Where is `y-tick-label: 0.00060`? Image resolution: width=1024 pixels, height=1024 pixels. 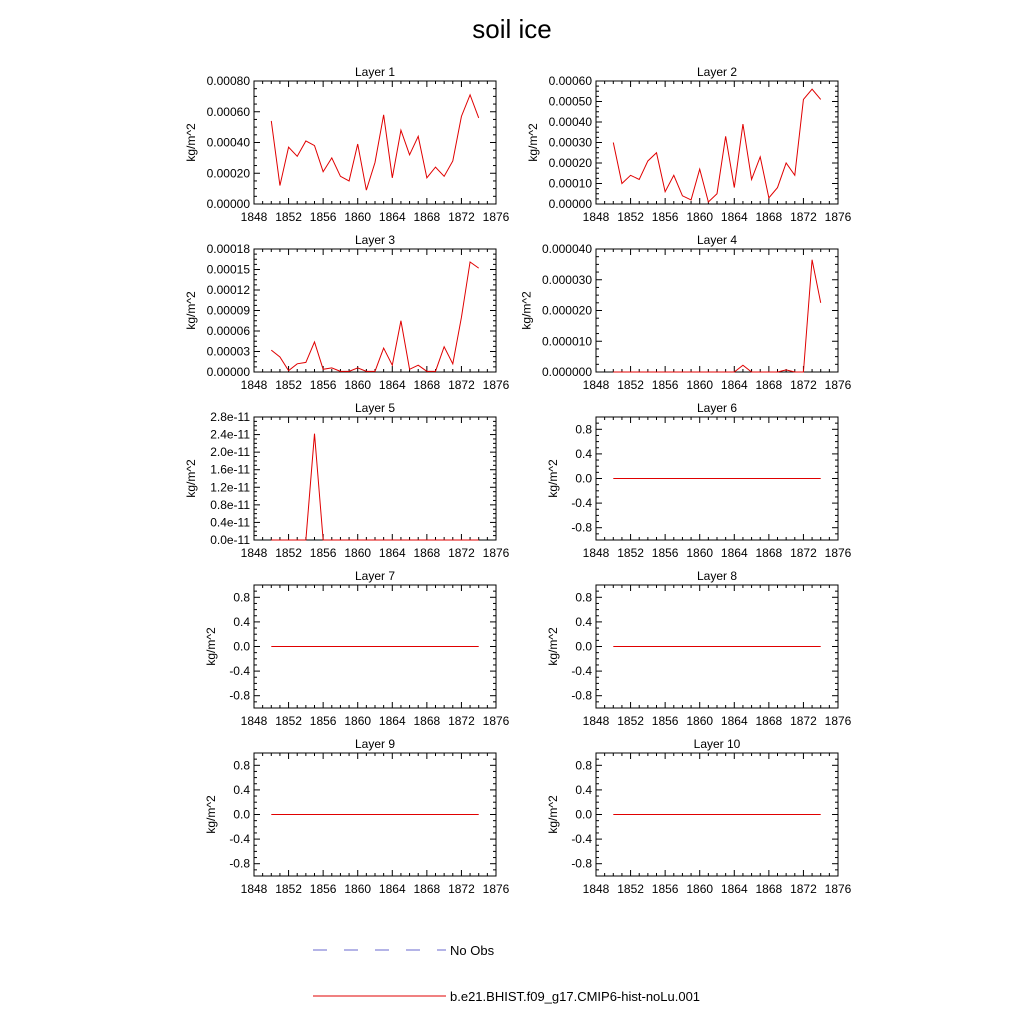 y-tick-label: 0.00060 is located at coordinates (229, 112).